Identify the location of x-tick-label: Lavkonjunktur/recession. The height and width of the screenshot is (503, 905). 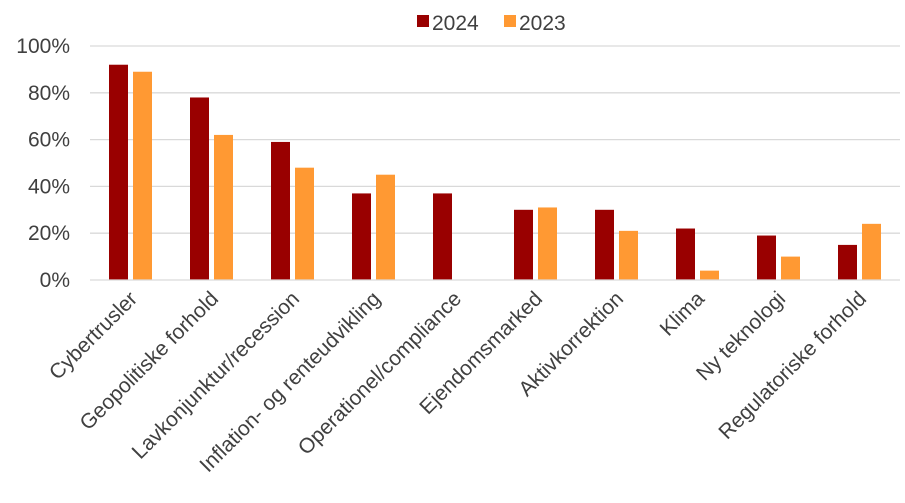
(216, 375).